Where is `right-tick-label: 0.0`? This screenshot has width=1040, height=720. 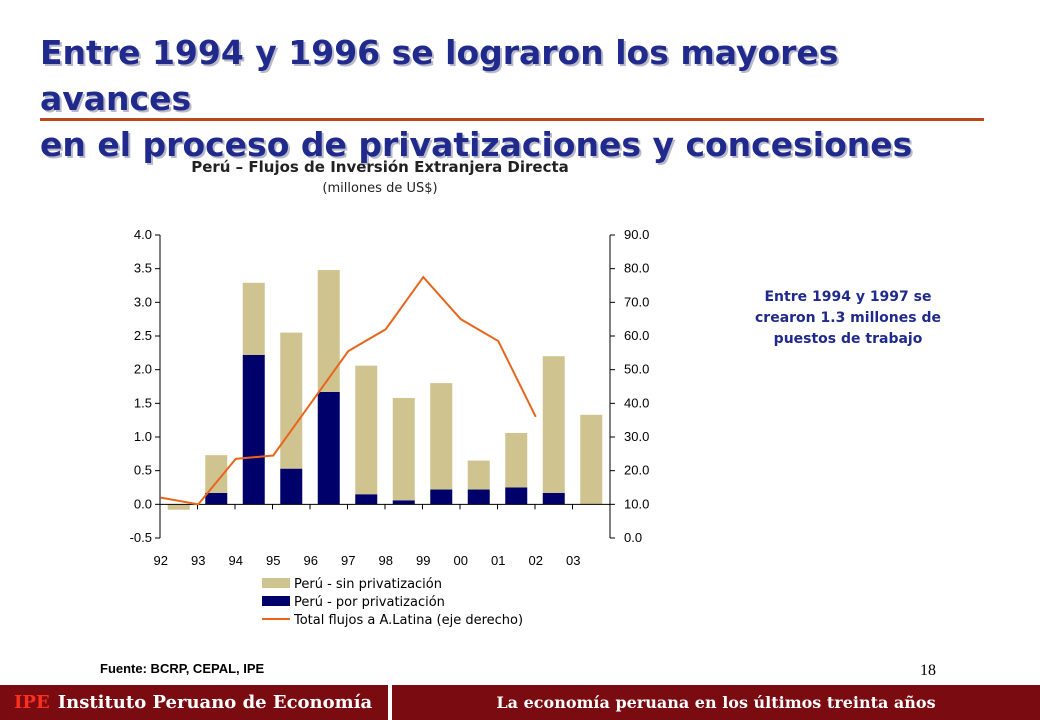
right-tick-label: 0.0 is located at coordinates (633, 537).